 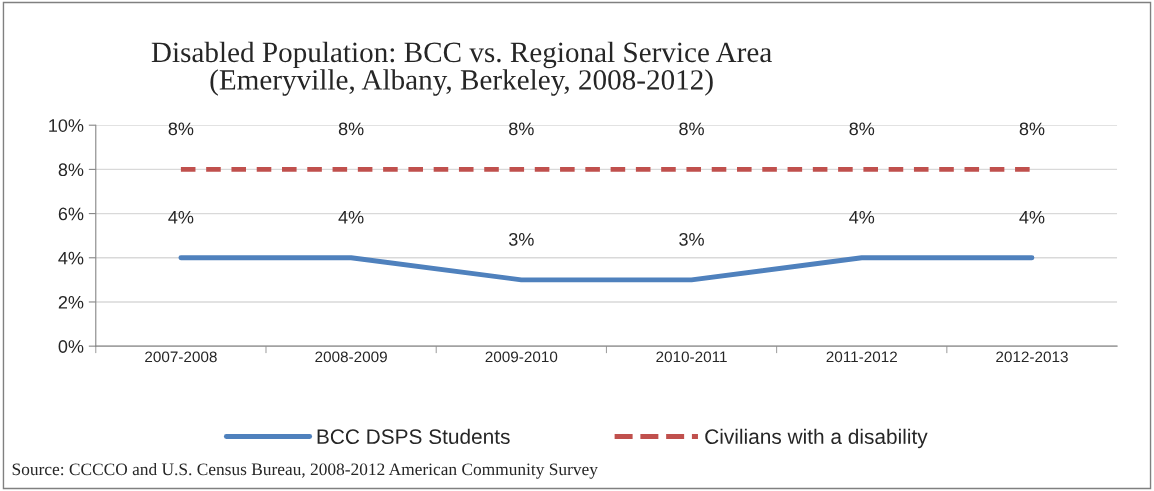 I want to click on x-tick-label: 2012-2013, so click(x=1032, y=357).